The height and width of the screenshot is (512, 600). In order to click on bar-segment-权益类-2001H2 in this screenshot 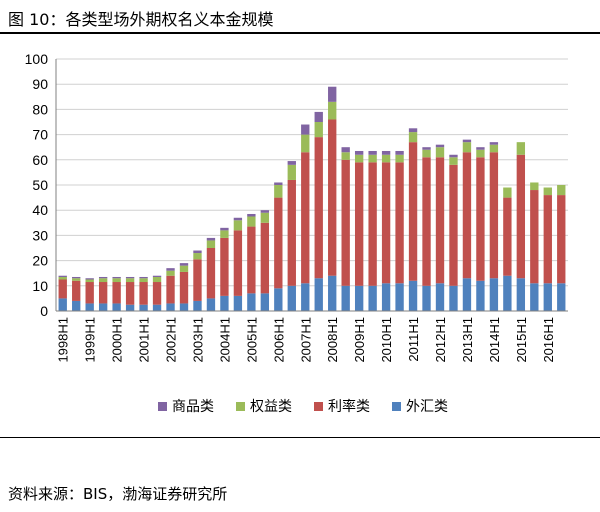, I will do `click(157, 279)`.